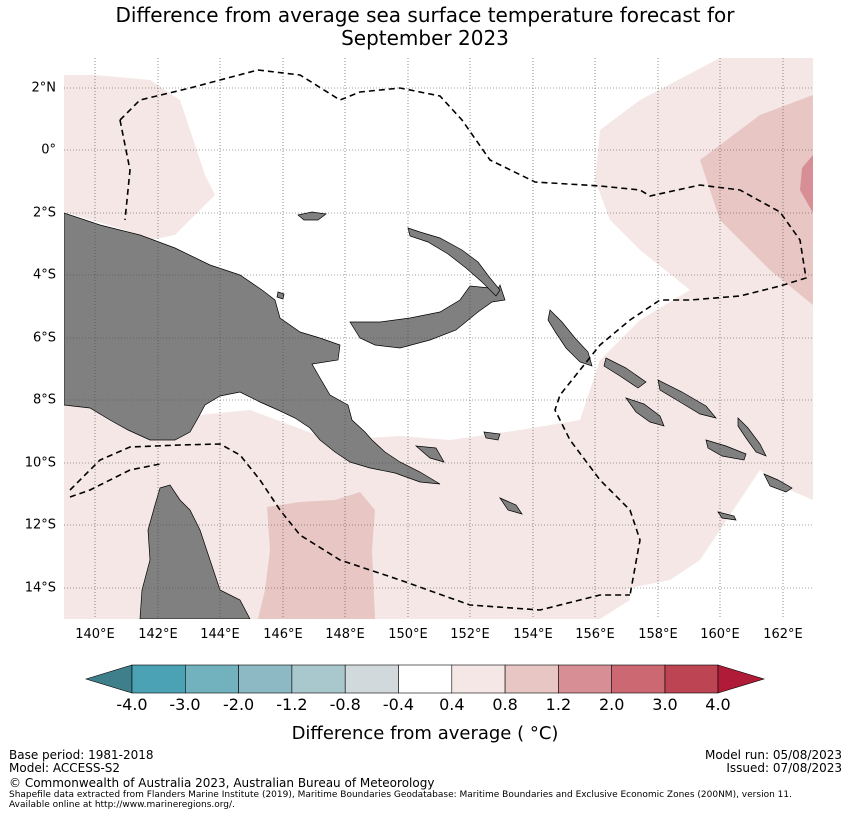 The width and height of the screenshot is (850, 816). Describe the element at coordinates (115, 480) in the screenshot. I see `boundary-south-link` at that location.